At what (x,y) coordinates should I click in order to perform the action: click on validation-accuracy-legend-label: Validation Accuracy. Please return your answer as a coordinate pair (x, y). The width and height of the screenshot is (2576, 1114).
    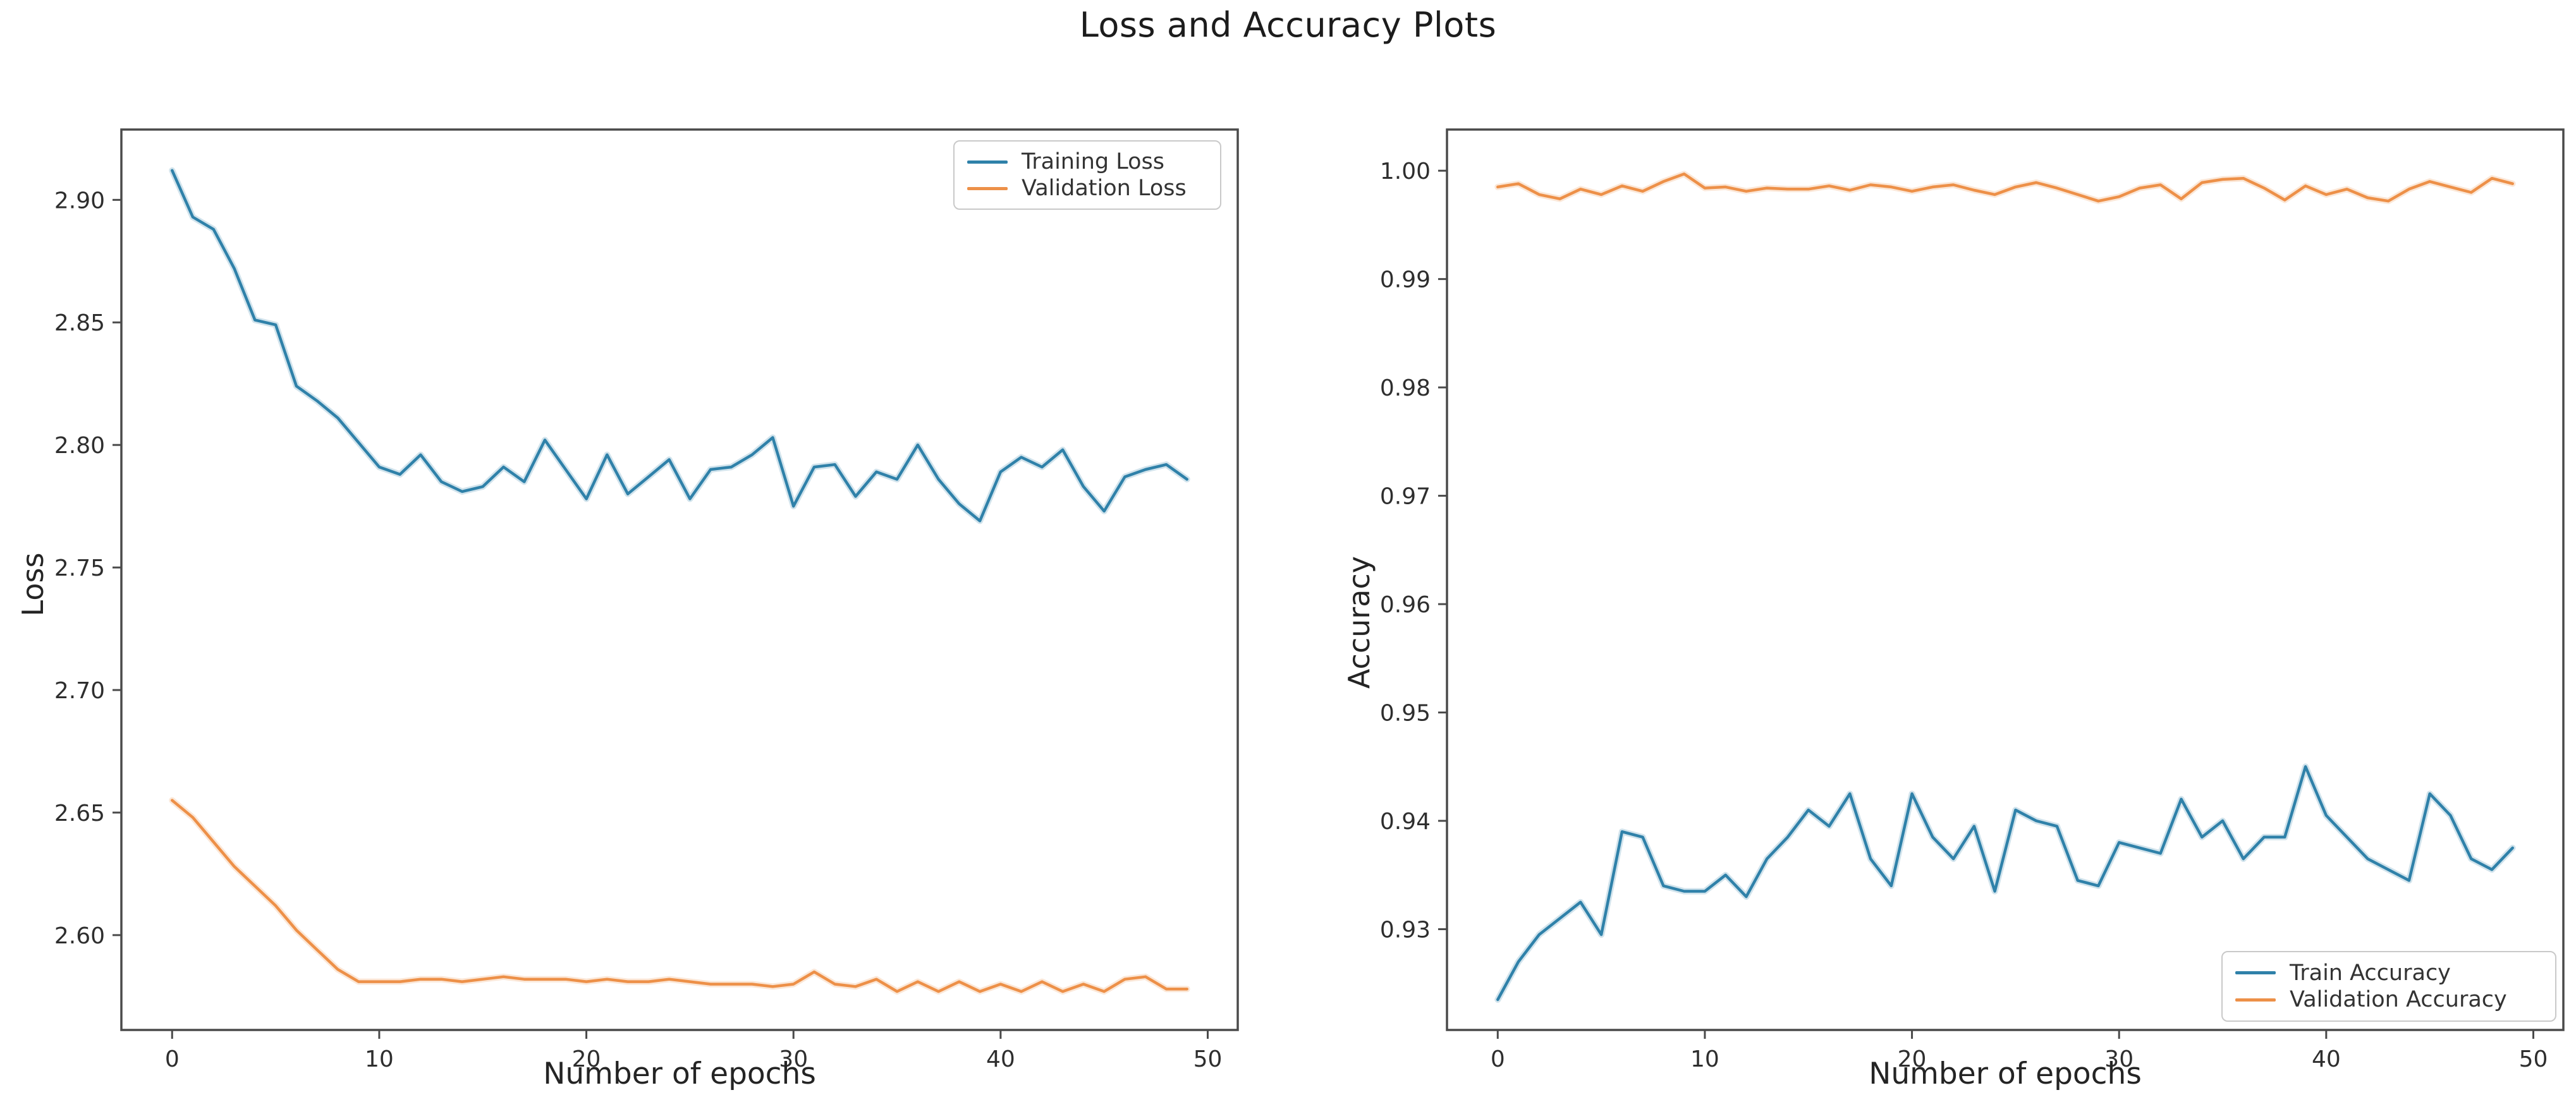
    Looking at the image, I should click on (2398, 1000).